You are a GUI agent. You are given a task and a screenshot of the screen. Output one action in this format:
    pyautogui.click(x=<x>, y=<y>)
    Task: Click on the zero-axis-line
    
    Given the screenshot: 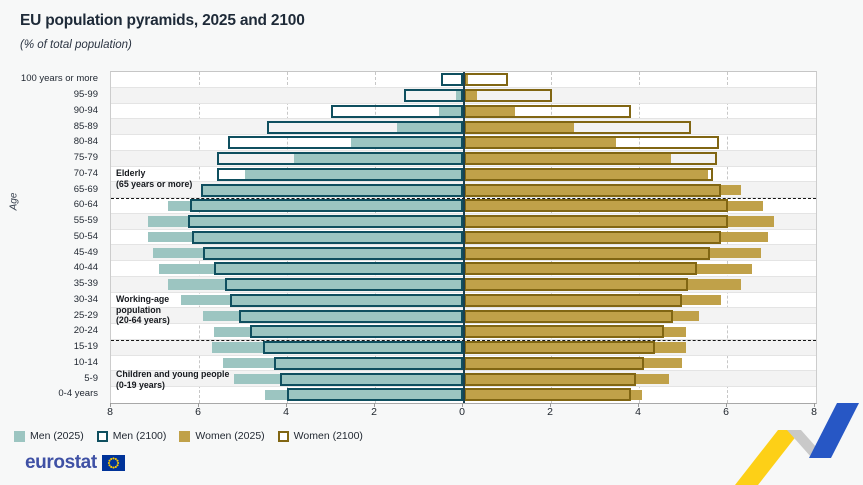 What is the action you would take?
    pyautogui.click(x=463, y=237)
    